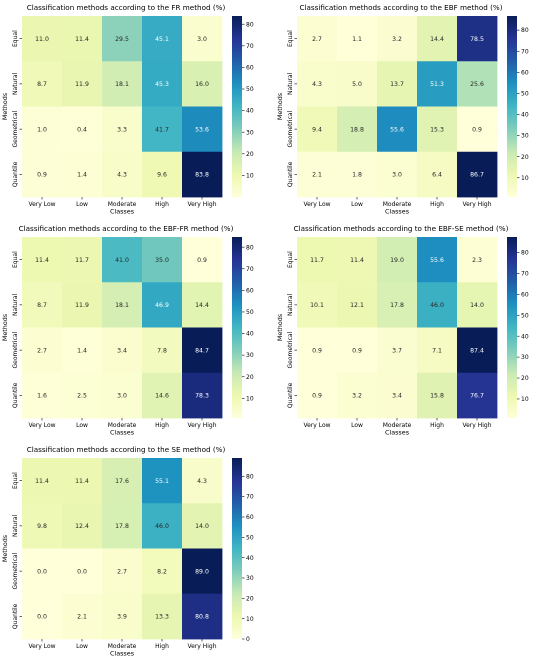 The width and height of the screenshot is (550, 663). Describe the element at coordinates (122, 481) in the screenshot. I see `cell-value-label: 17.6` at that location.